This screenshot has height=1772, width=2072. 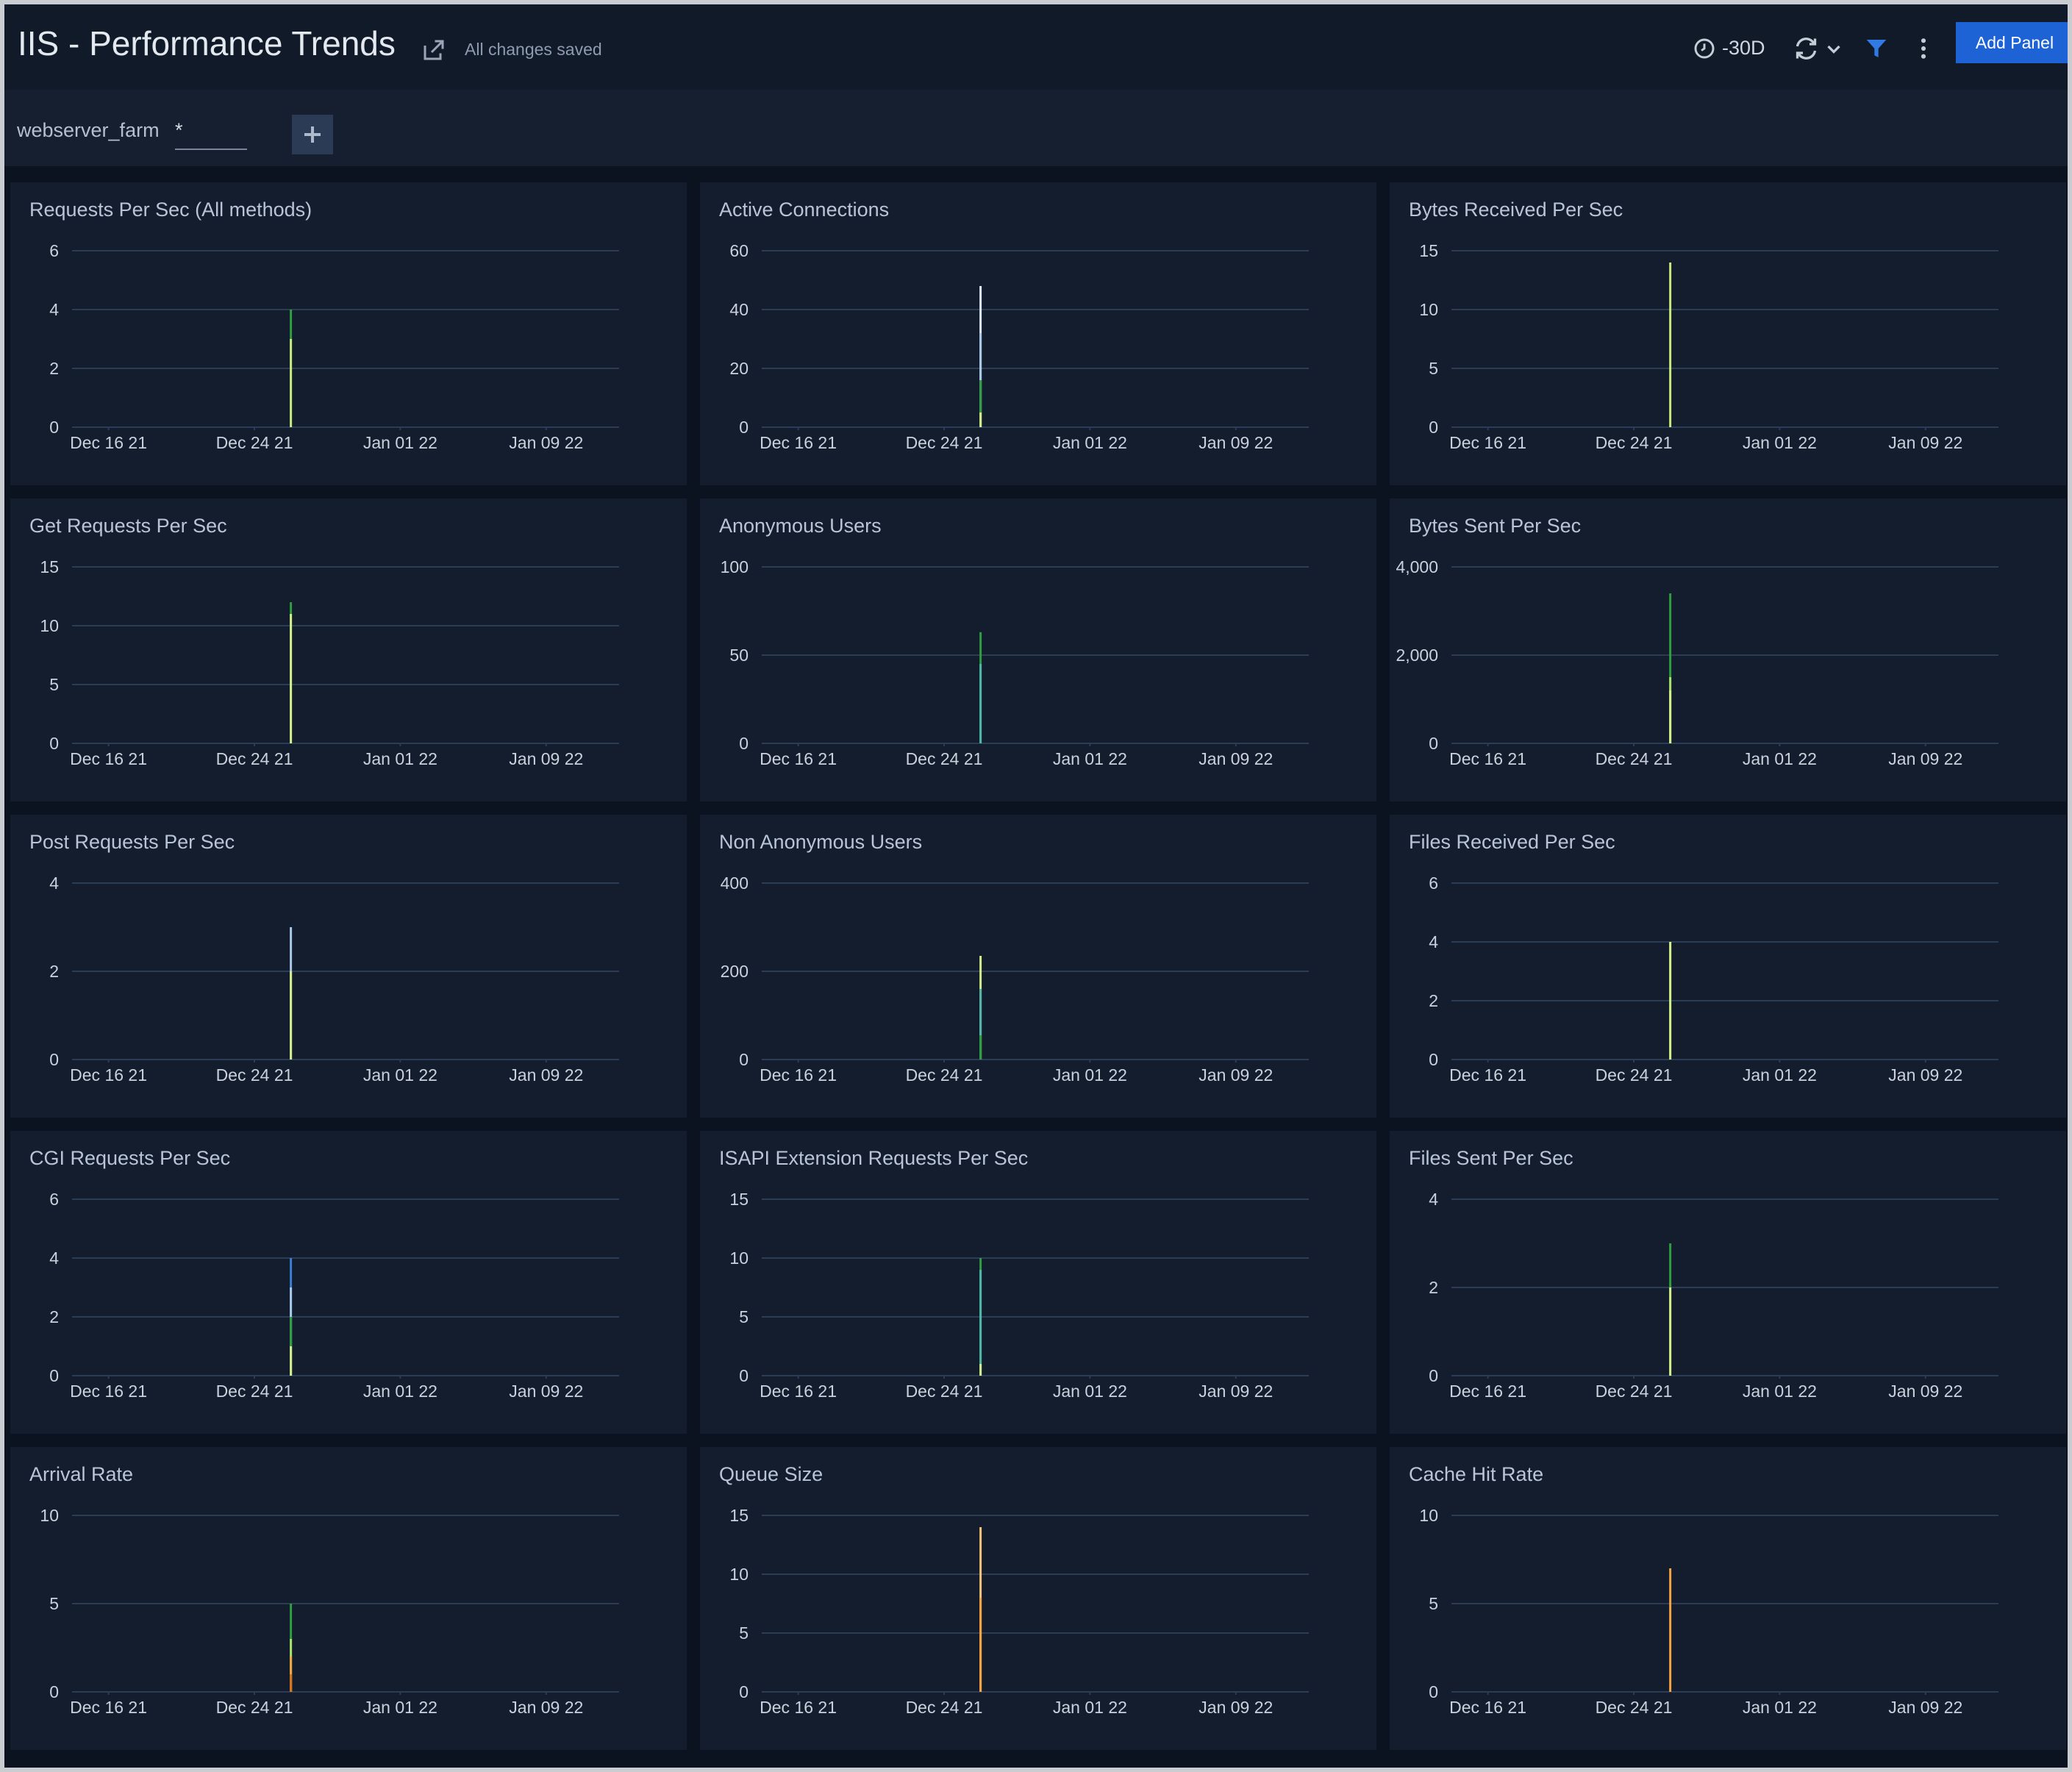 What do you see at coordinates (211, 134) in the screenshot?
I see `filter-value: *` at bounding box center [211, 134].